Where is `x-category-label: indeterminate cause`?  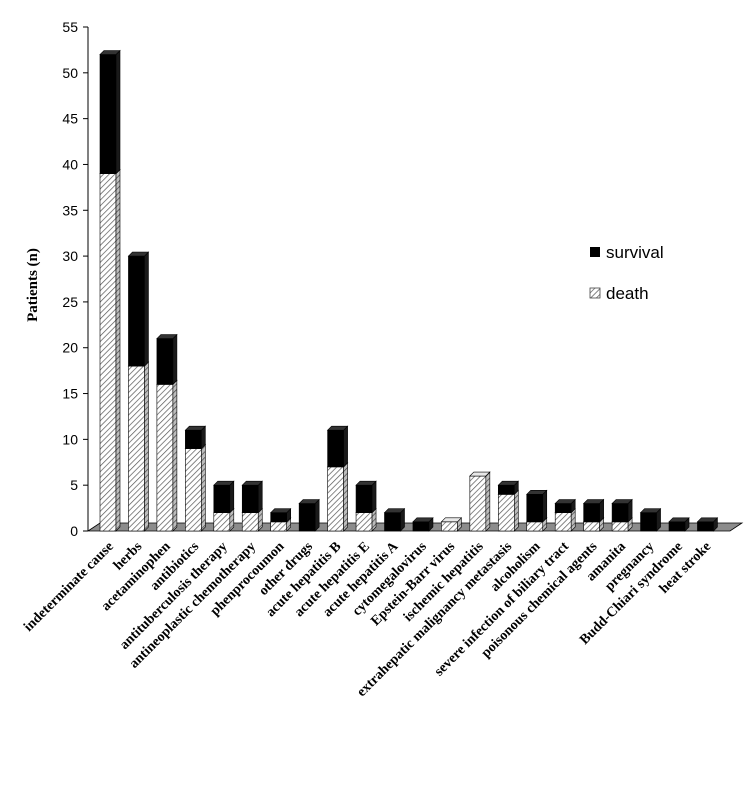
x-category-label: indeterminate cause is located at coordinates (69, 587).